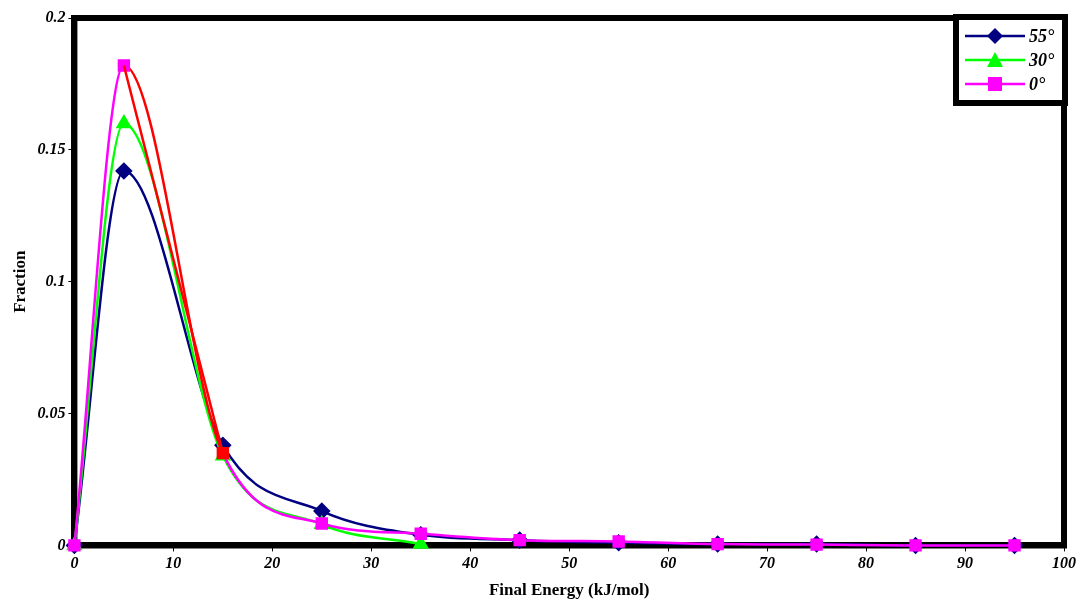 The height and width of the screenshot is (609, 1079). Describe the element at coordinates (1042, 36) in the screenshot. I see `legend-label: 55°` at that location.